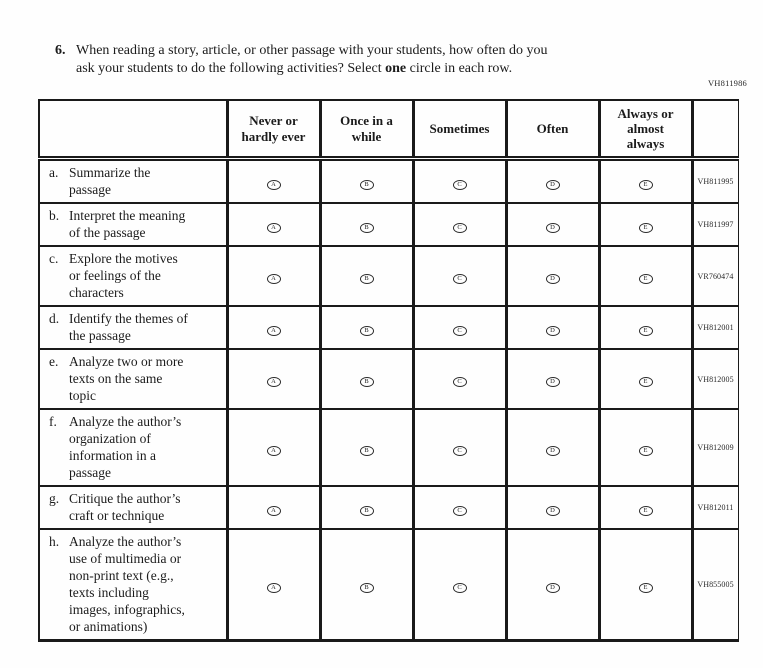  Describe the element at coordinates (645, 130) in the screenshot. I see `column-header-always-or-almost-always: Always or almost always` at that location.